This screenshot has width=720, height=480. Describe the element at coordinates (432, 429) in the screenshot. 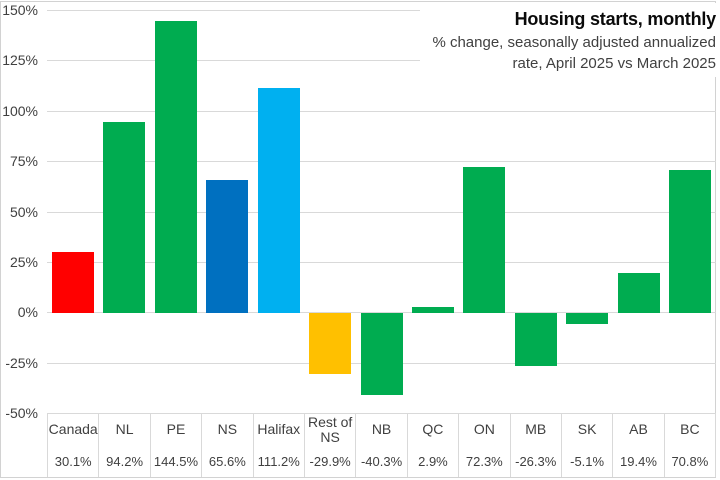

I see `category-label-qc: QC` at that location.